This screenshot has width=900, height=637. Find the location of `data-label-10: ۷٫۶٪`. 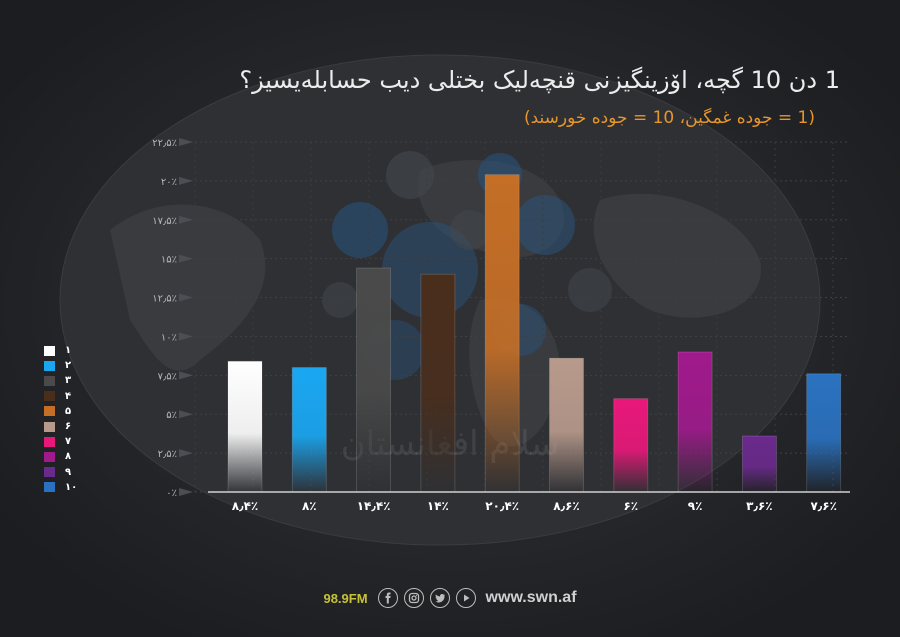

data-label-10: ۷٫۶٪ is located at coordinates (823, 506).